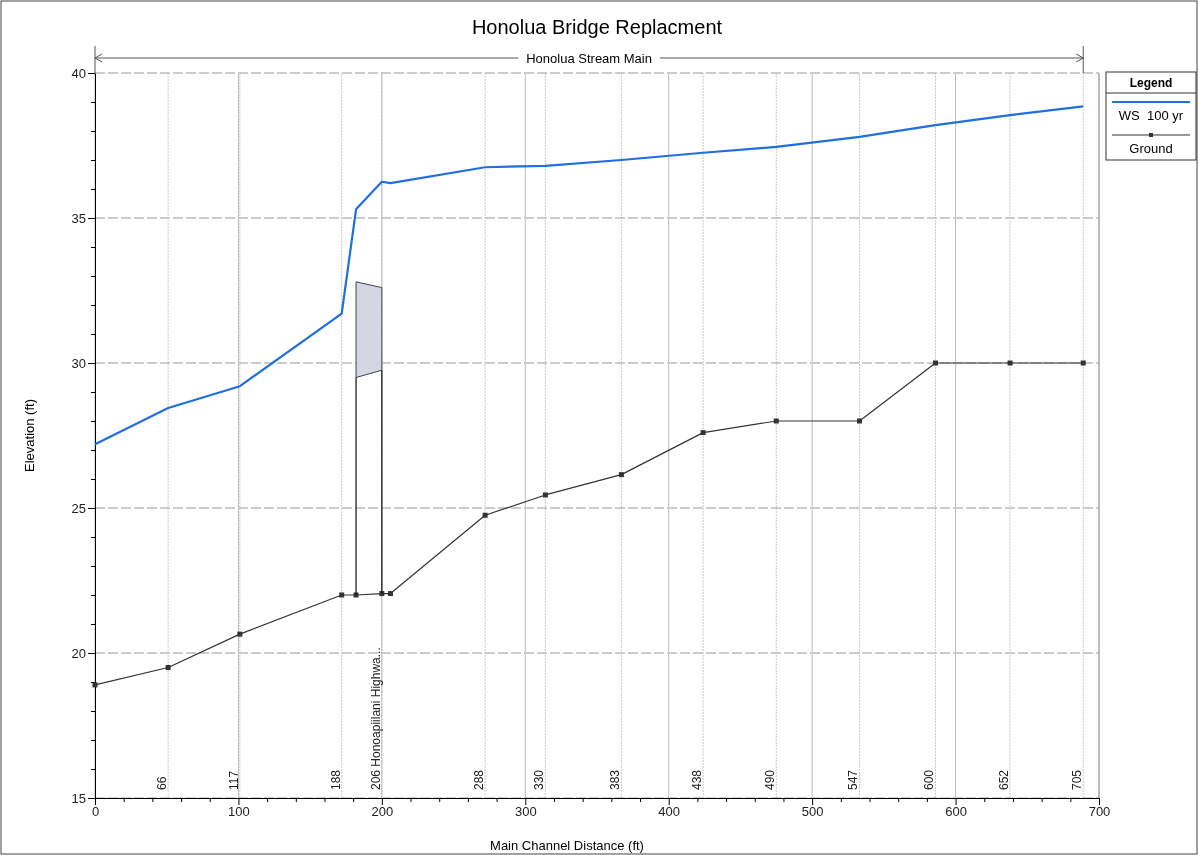 This screenshot has width=1198, height=855. What do you see at coordinates (29, 435) in the screenshot?
I see `y-axis-title: Elevation (ft)` at bounding box center [29, 435].